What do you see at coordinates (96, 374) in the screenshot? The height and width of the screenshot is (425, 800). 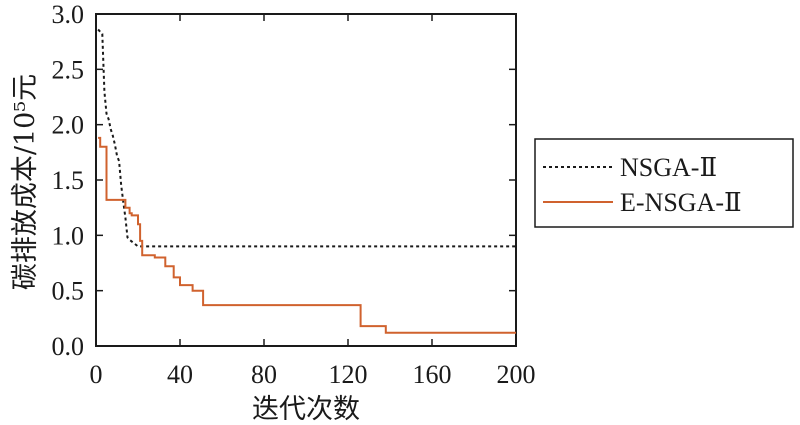 I see `x-tick-label: 0` at bounding box center [96, 374].